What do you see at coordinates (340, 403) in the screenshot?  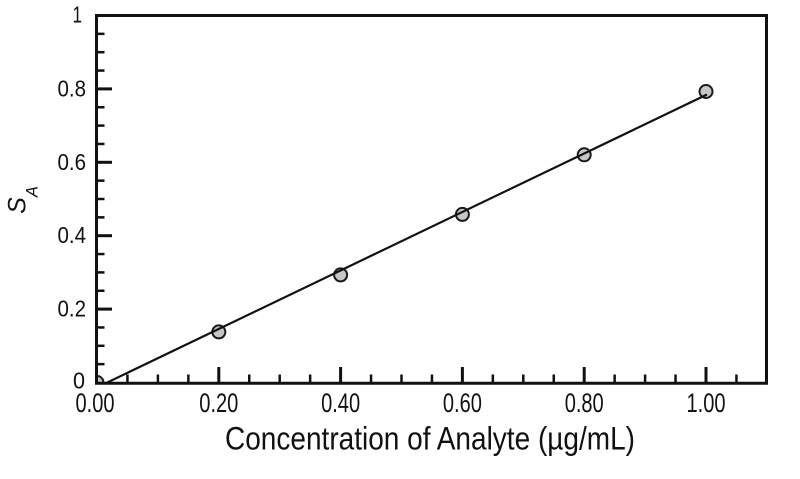 I see `svg-text: 0.40` at bounding box center [340, 403].